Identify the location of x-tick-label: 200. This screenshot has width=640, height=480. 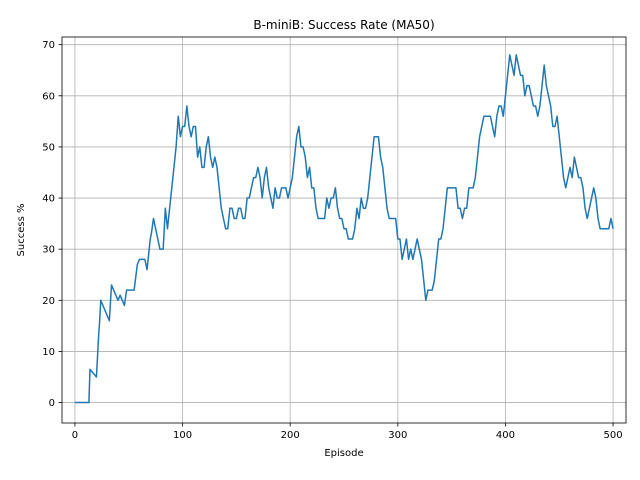
(290, 435).